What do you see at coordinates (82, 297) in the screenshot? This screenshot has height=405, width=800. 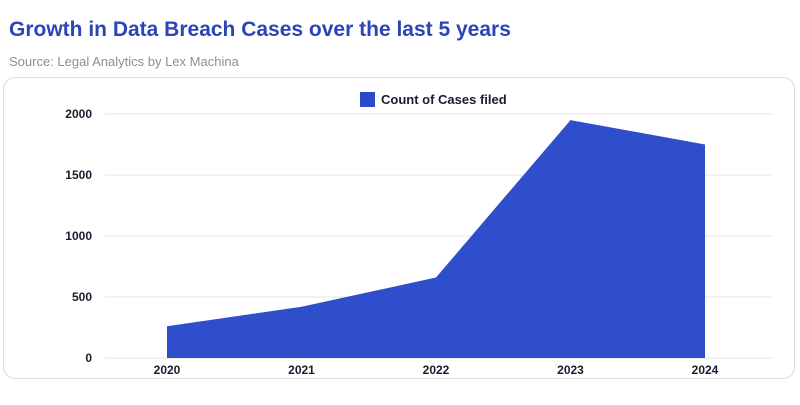 I see `y-tick-label: 500` at bounding box center [82, 297].